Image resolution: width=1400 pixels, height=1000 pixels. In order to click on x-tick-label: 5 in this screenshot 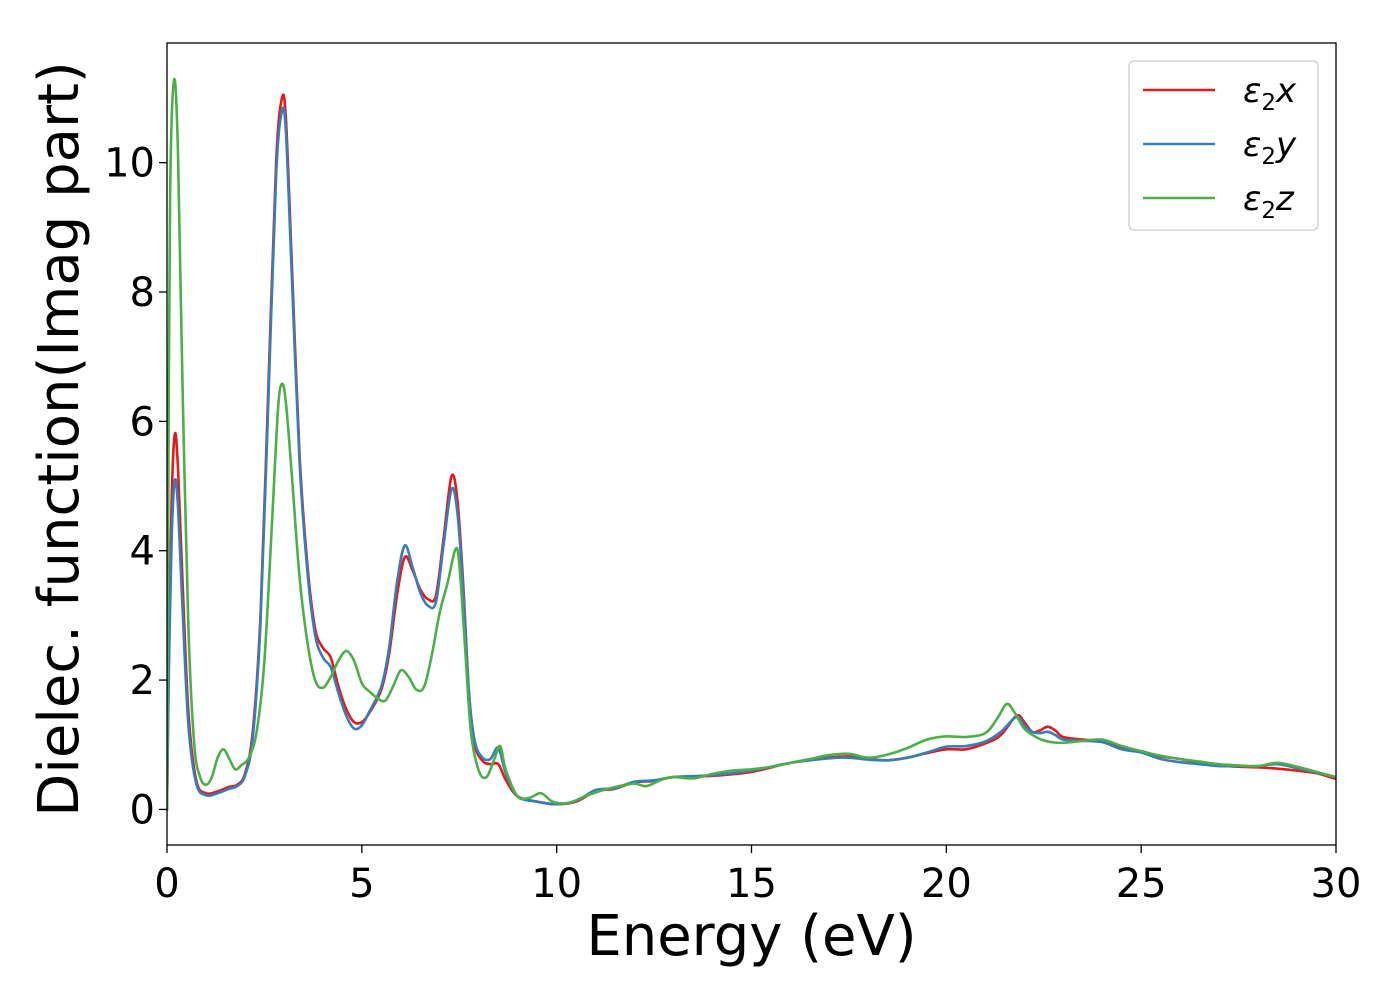, I will do `click(361, 884)`.